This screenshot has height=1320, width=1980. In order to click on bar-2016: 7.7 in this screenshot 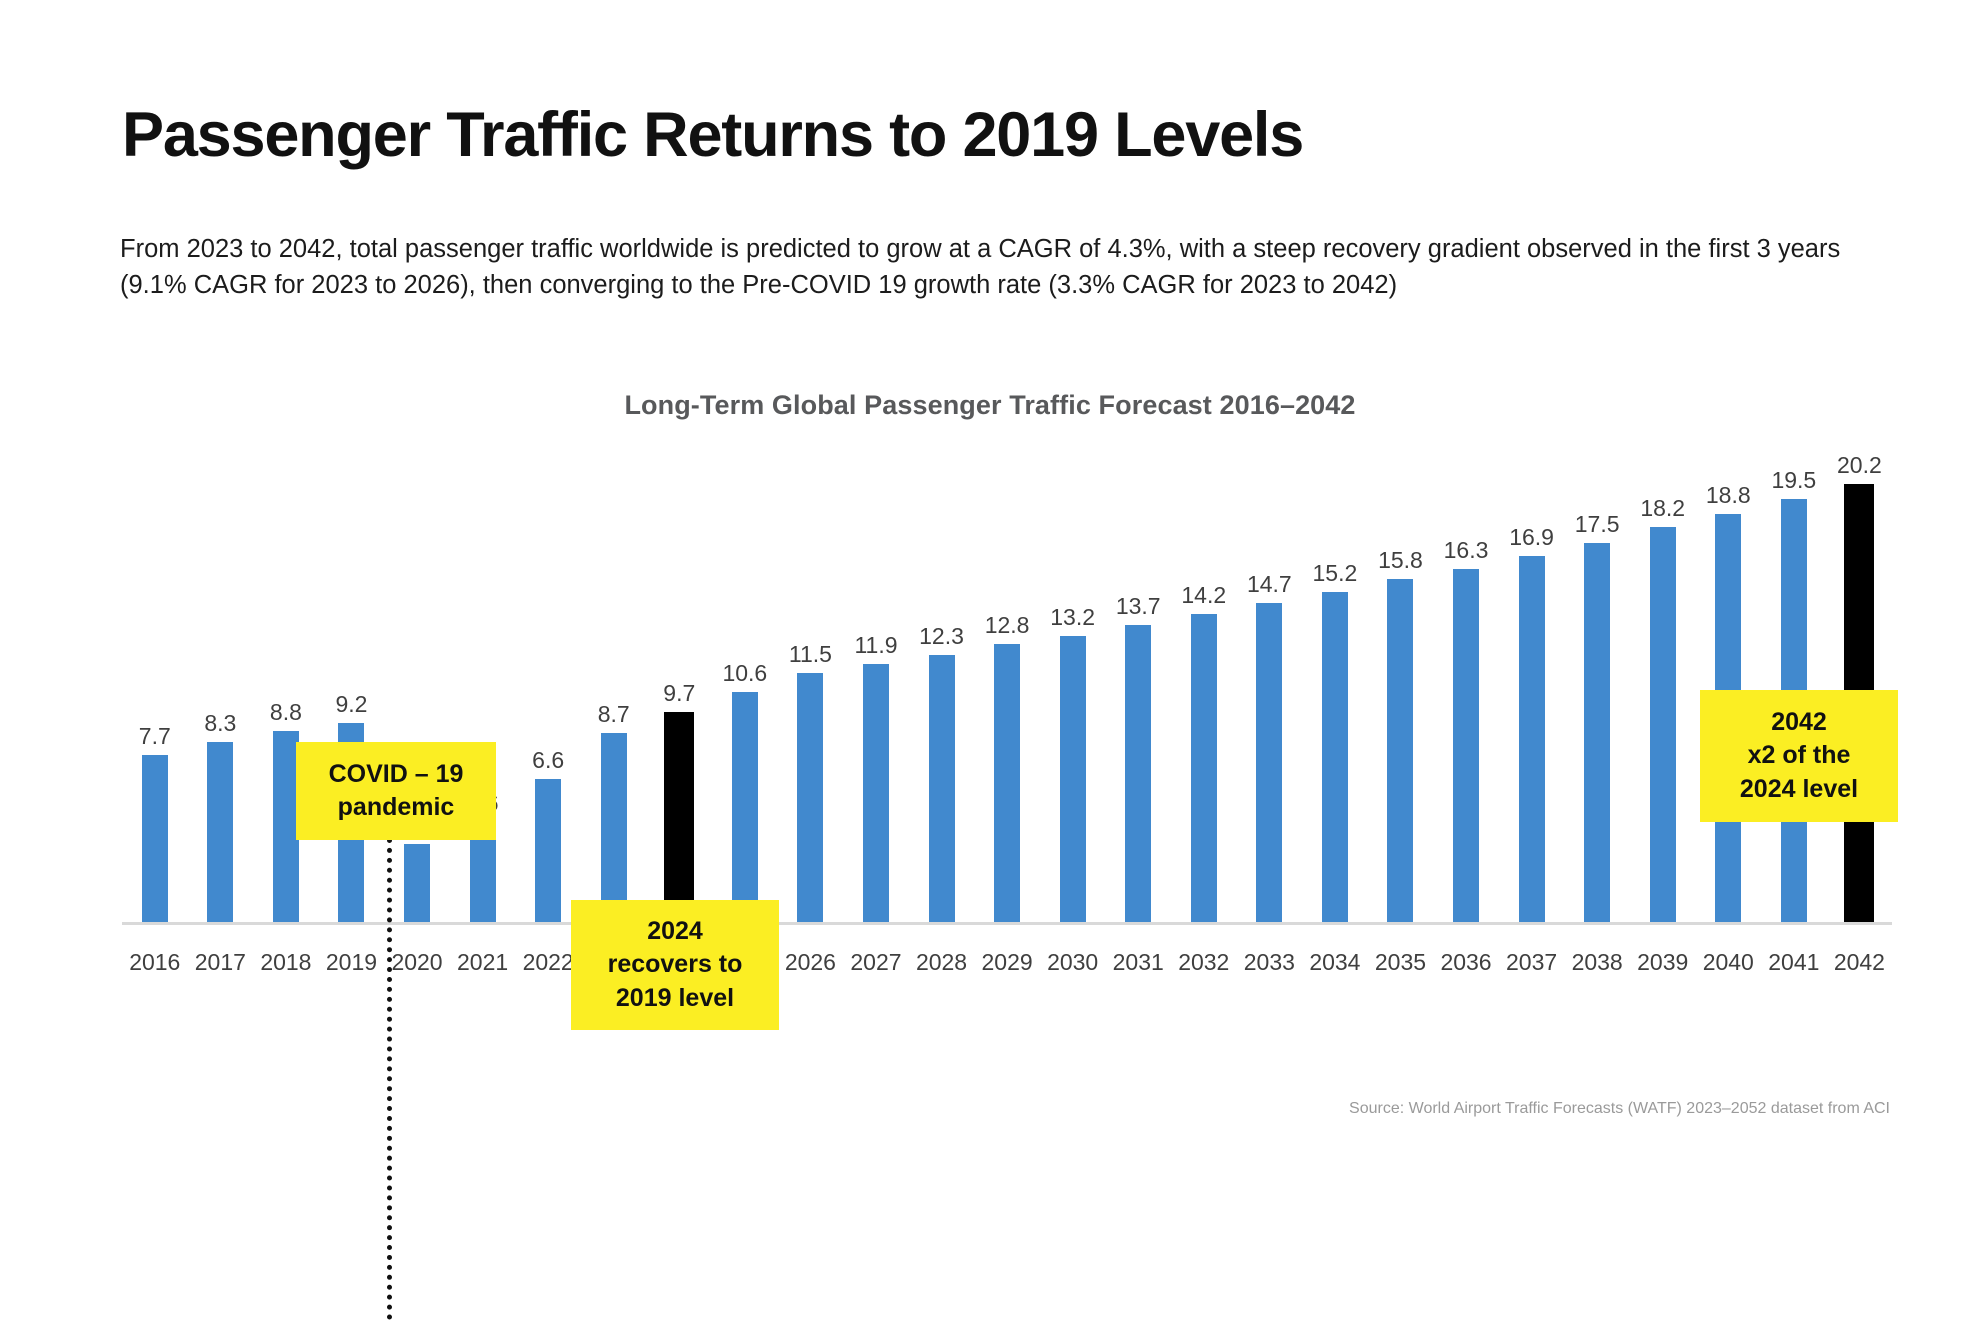, I will do `click(155, 687)`.